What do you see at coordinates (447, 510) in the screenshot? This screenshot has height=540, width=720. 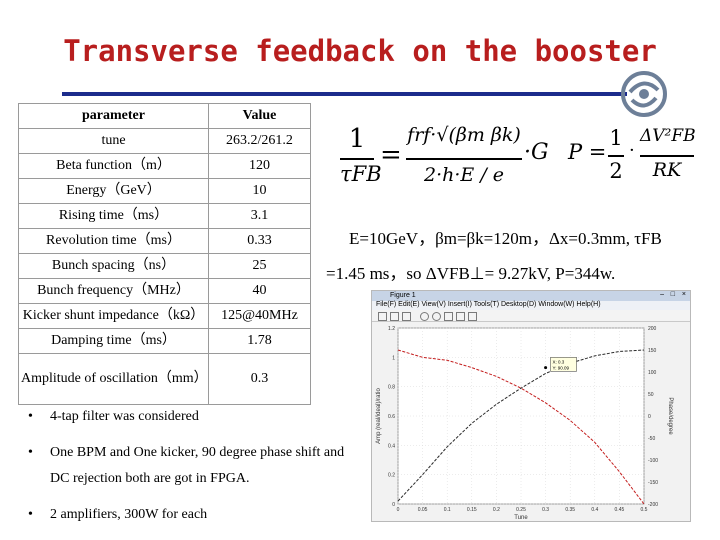 I see `x-tick-label: 0.1` at bounding box center [447, 510].